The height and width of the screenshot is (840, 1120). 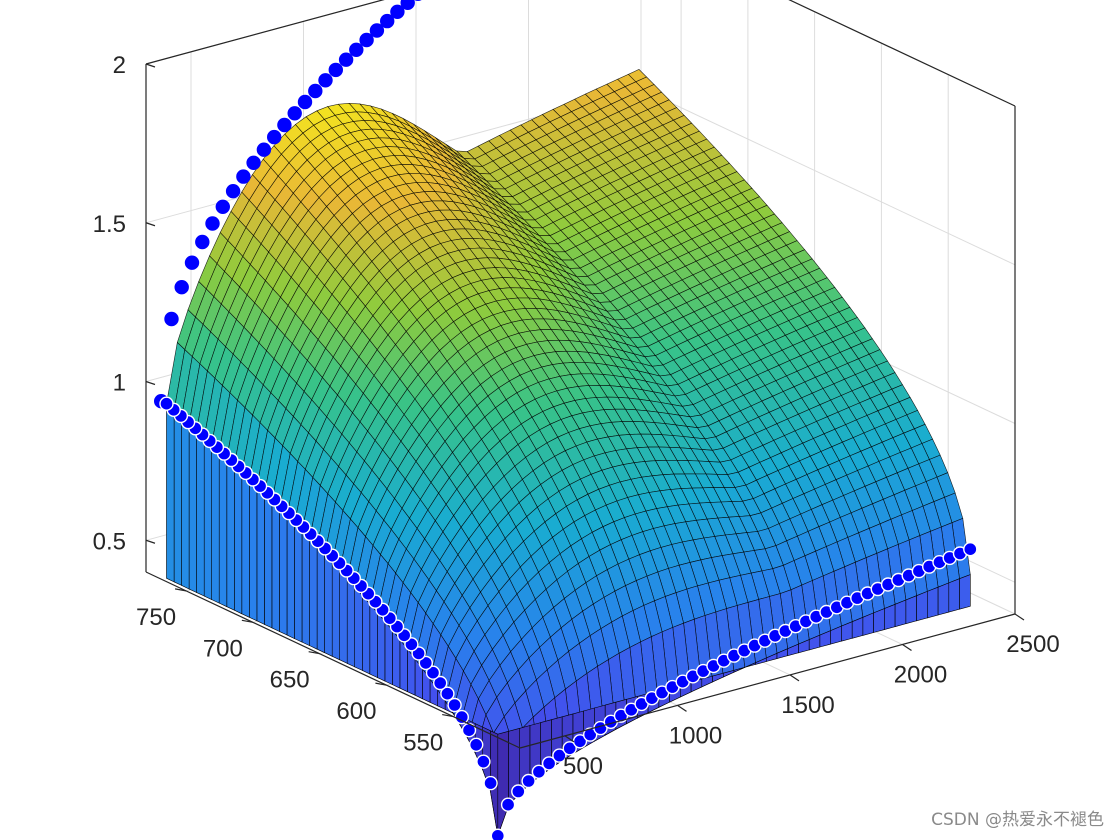 What do you see at coordinates (290, 680) in the screenshot?
I see `y-tick-label: 650` at bounding box center [290, 680].